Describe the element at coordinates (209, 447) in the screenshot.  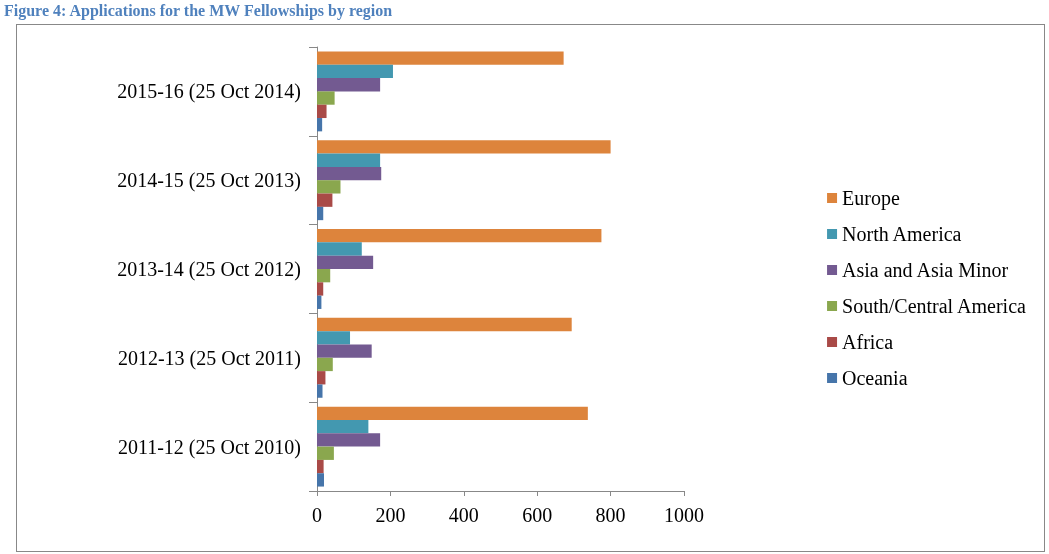
I see `y-tick-label: 2011-12 (25 Oct 2010)` at that location.